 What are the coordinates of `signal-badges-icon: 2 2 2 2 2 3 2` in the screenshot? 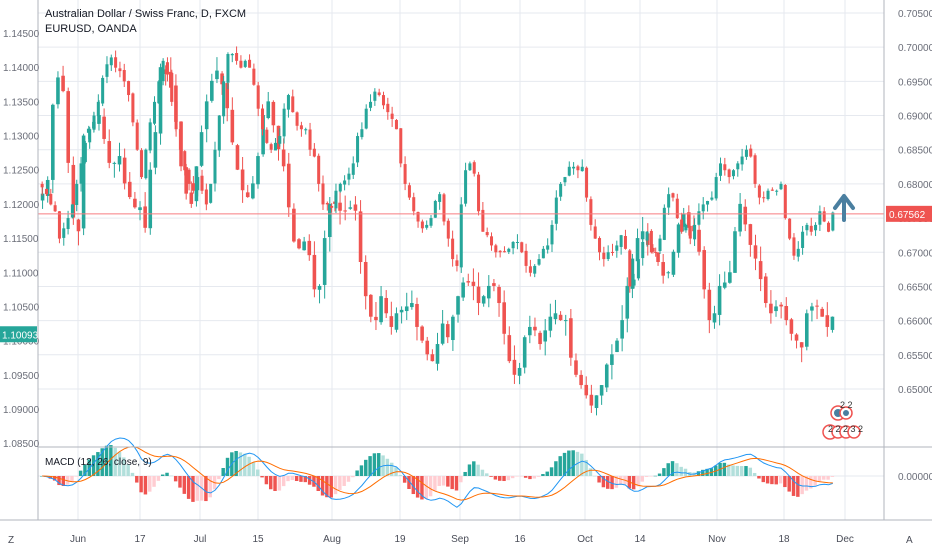 It's located at (842, 420).